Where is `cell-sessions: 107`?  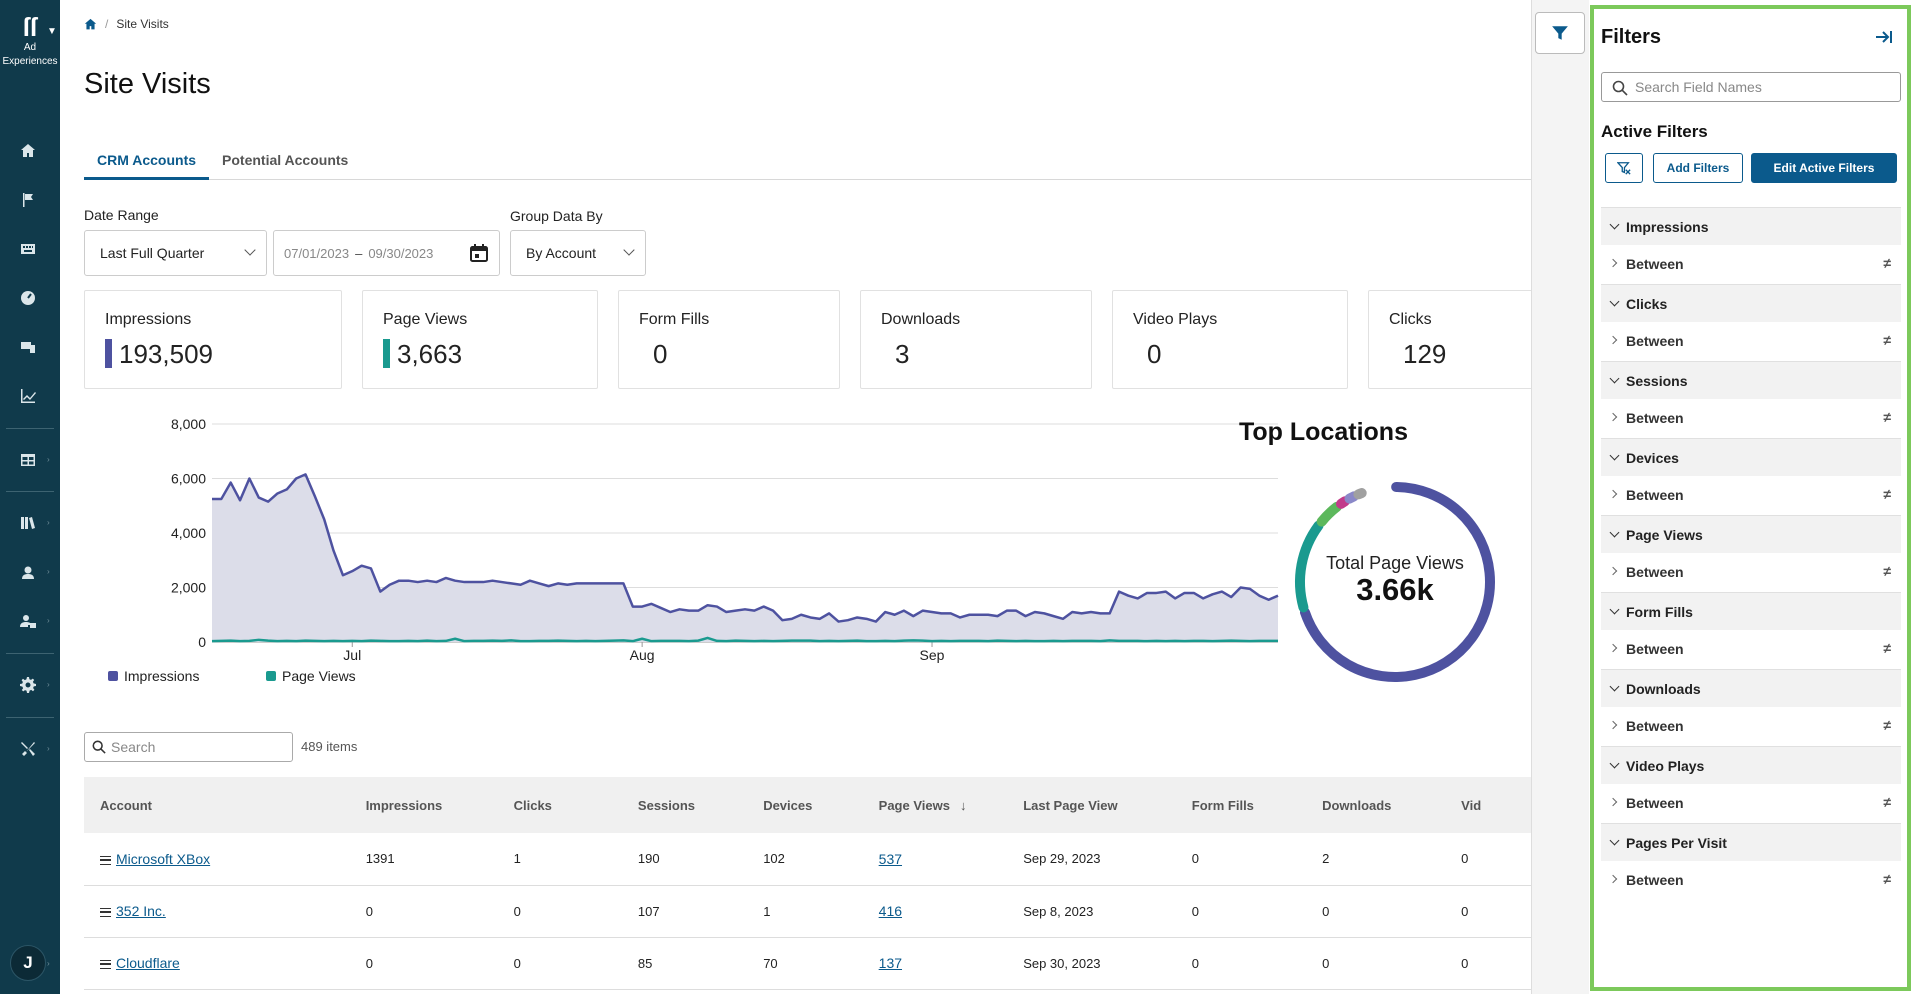
cell-sessions: 107 is located at coordinates (648, 911).